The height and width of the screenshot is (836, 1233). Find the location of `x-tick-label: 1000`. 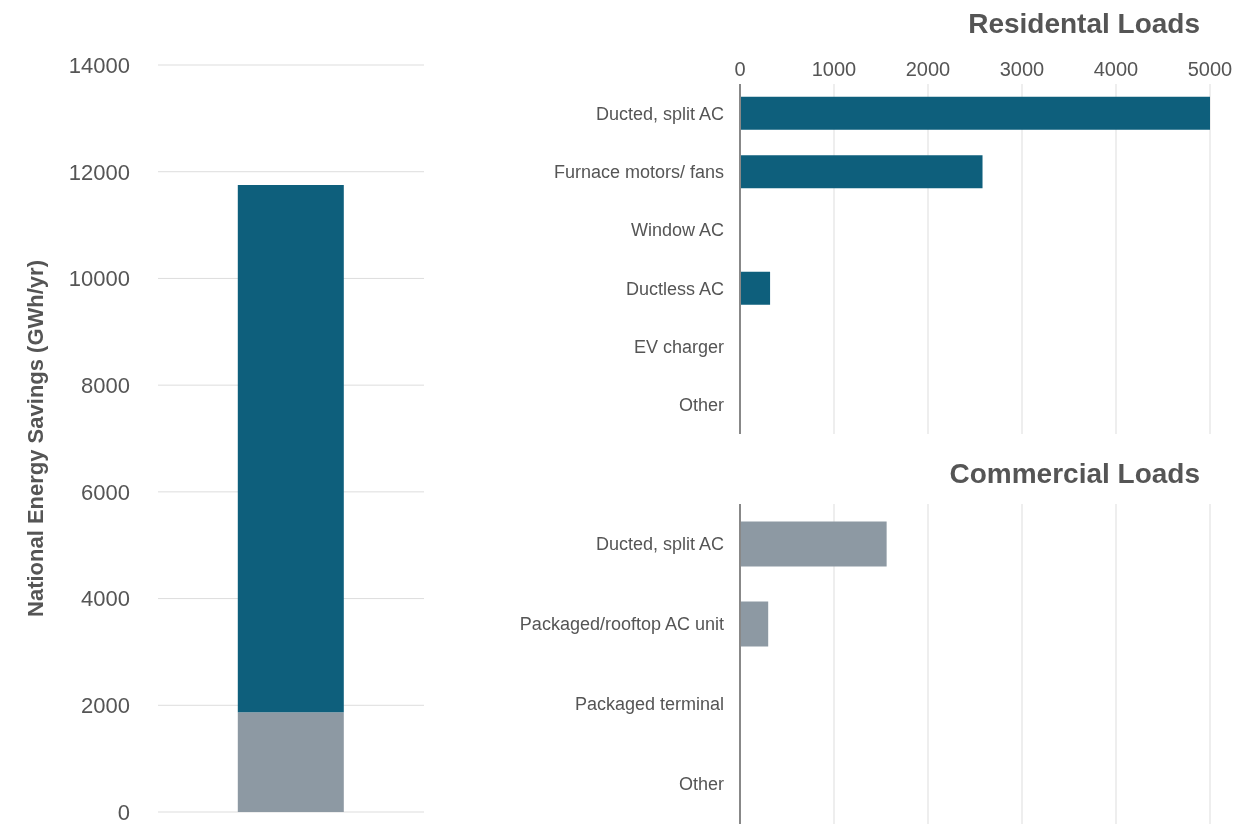

x-tick-label: 1000 is located at coordinates (834, 69).